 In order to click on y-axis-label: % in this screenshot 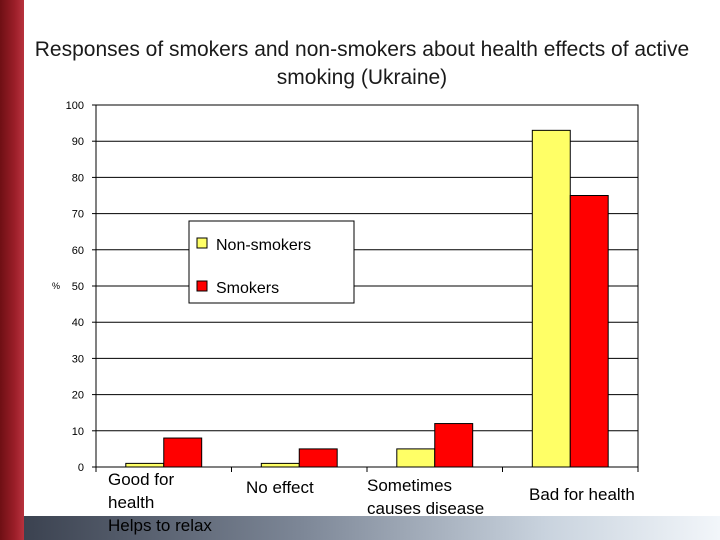, I will do `click(56, 286)`.